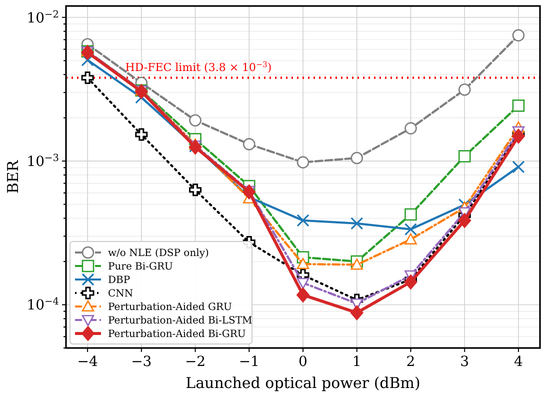 This screenshot has width=550, height=396. What do you see at coordinates (141, 362) in the screenshot?
I see `x-tick-label: −3` at bounding box center [141, 362].